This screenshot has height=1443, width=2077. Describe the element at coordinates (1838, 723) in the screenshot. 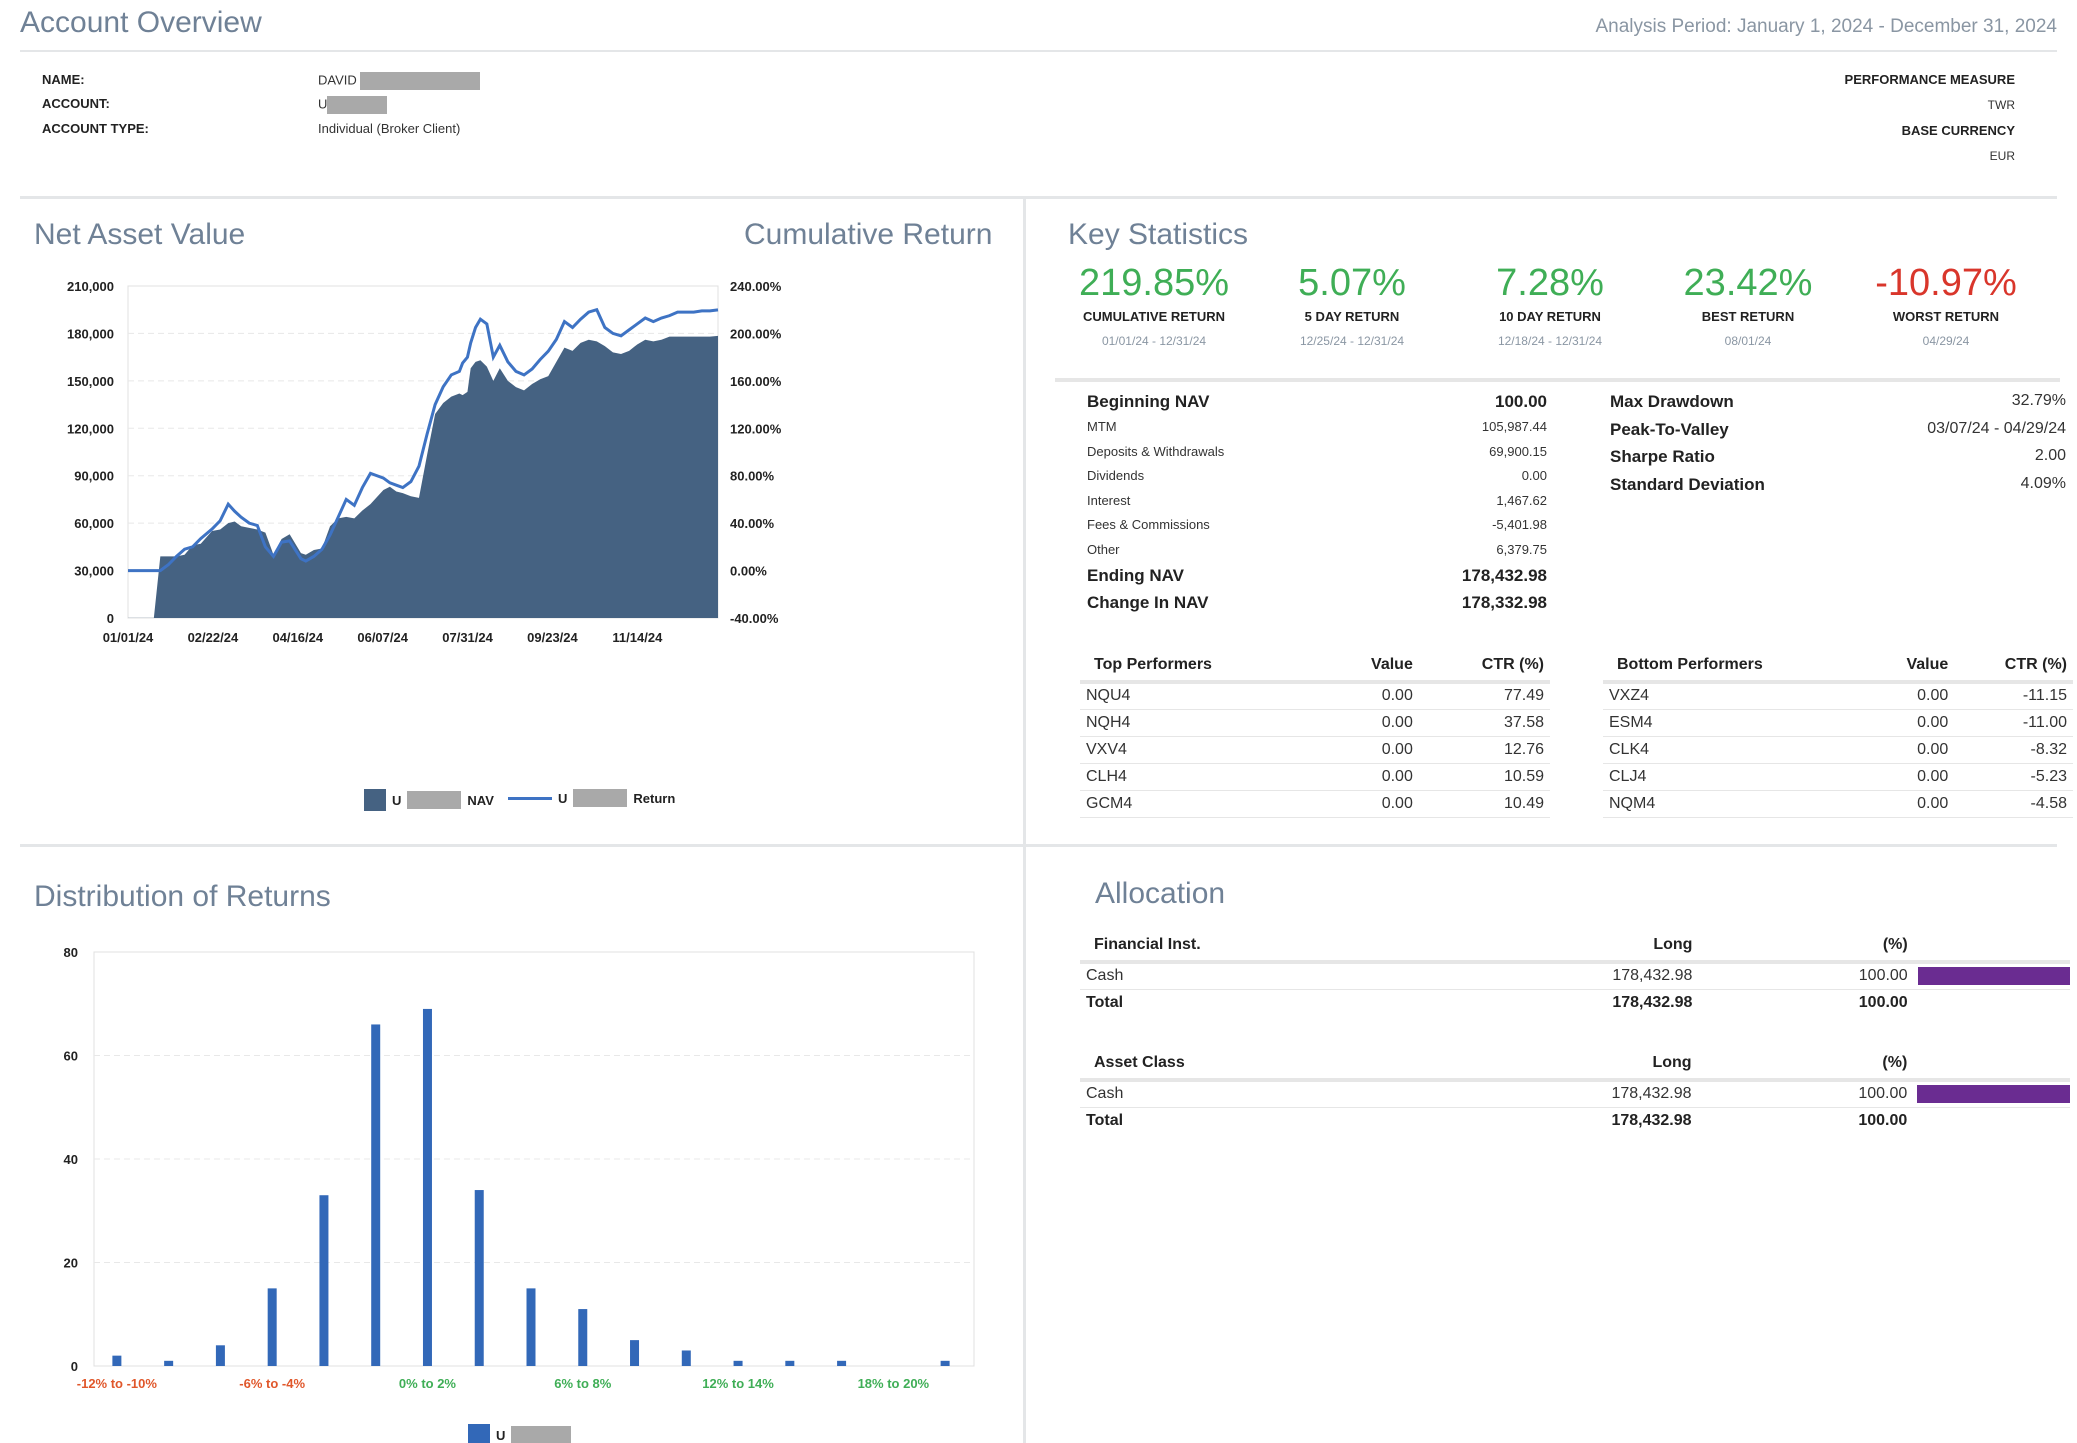

I see `table-row: ESM4 0.00 -11.00` at that location.